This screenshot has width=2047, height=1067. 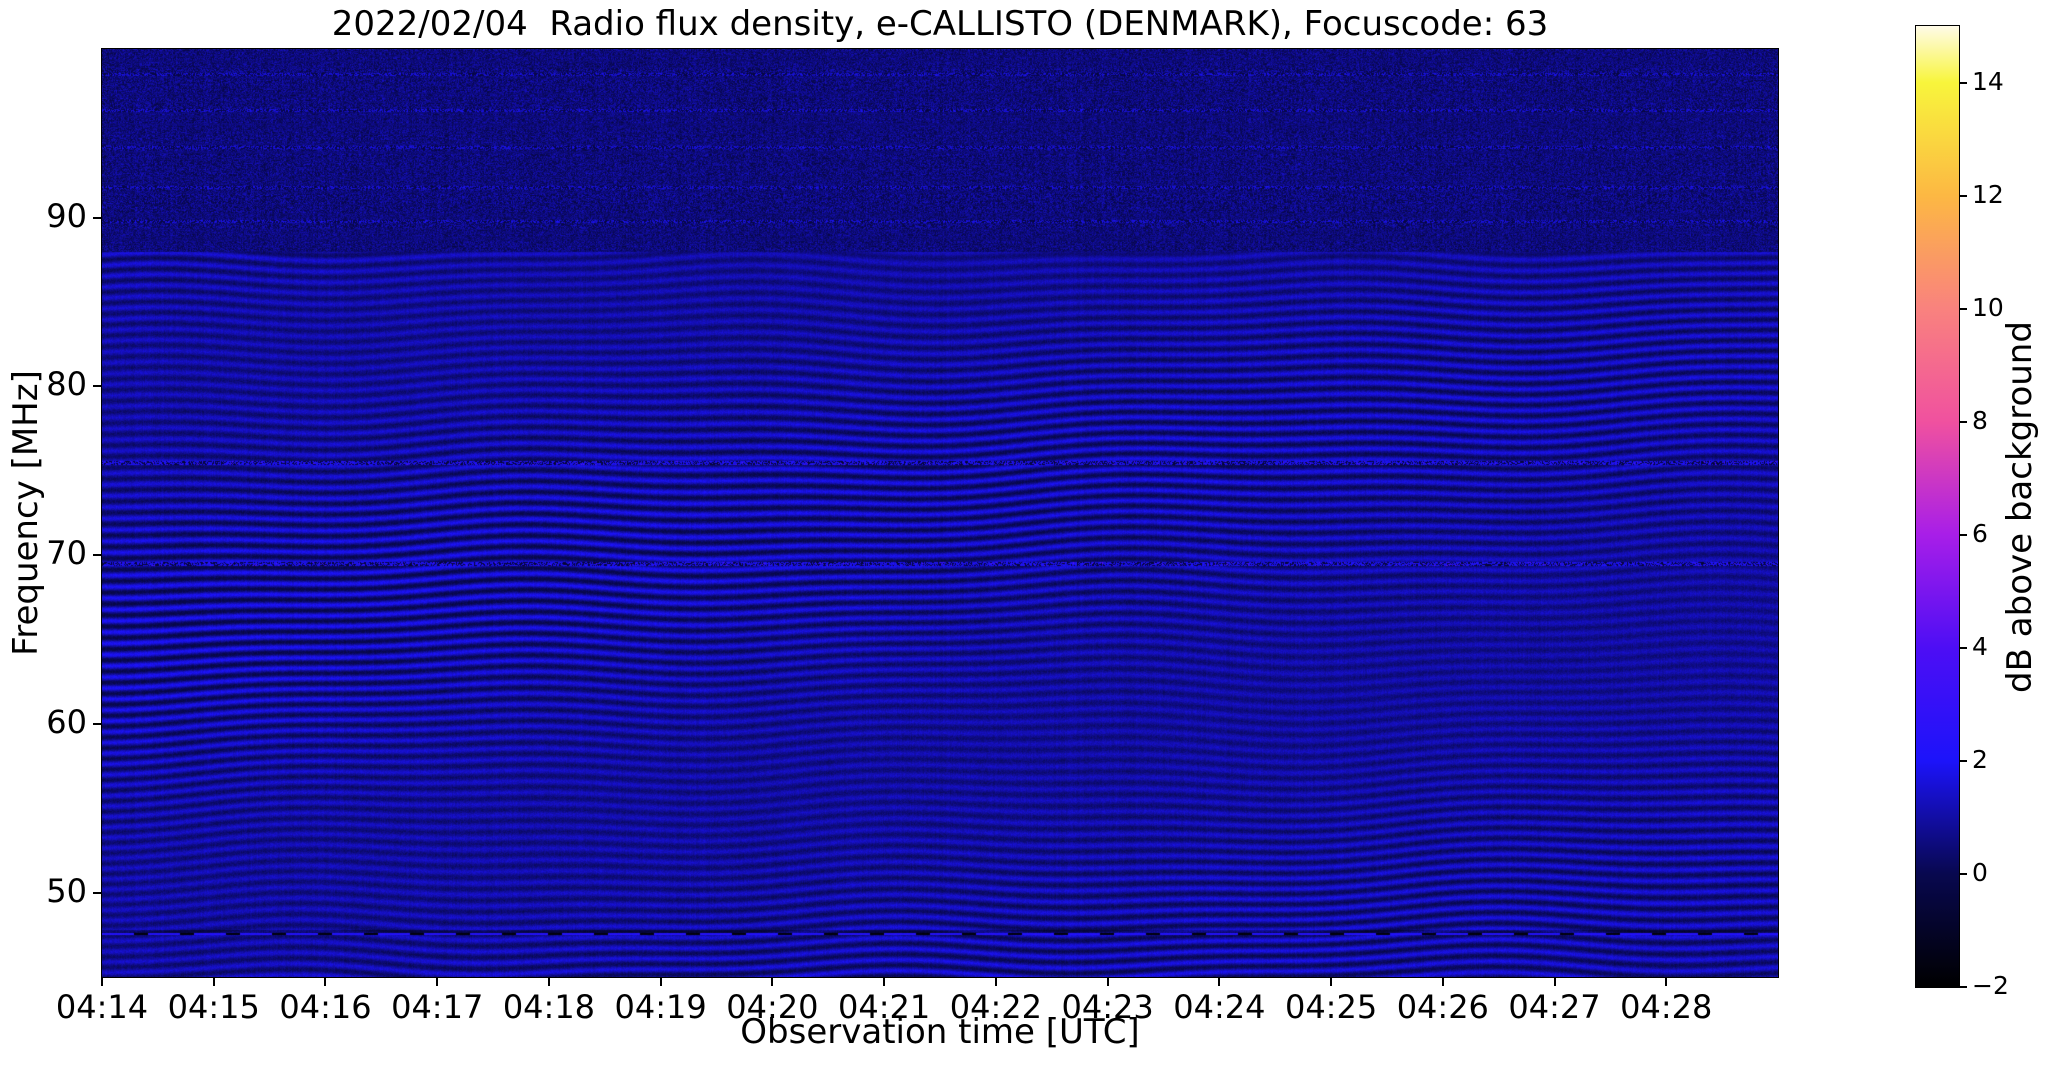 What do you see at coordinates (26, 513) in the screenshot?
I see `y-axis-label: Frequency [MHz]` at bounding box center [26, 513].